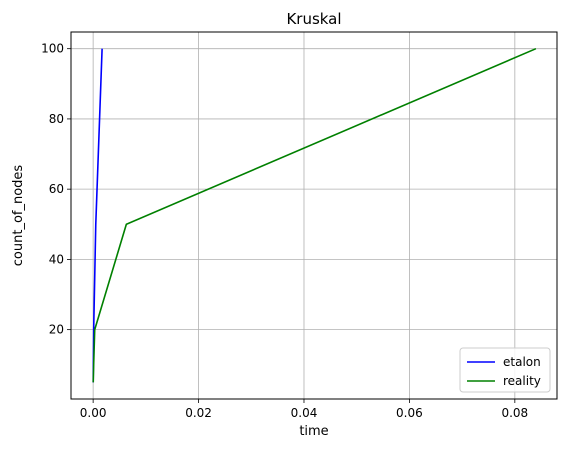 The width and height of the screenshot is (571, 455). I want to click on y-tick-label: 100, so click(52, 49).